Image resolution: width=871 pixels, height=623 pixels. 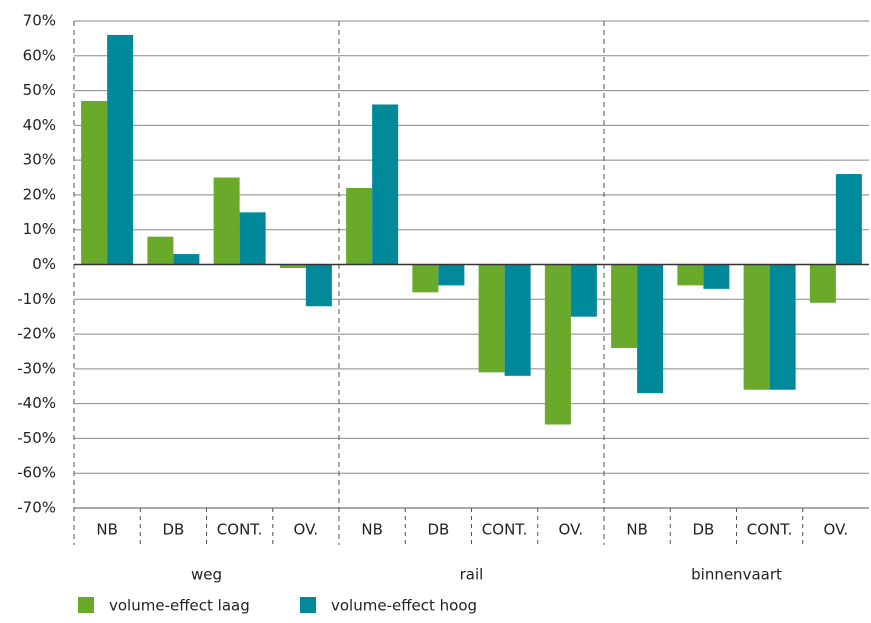 I want to click on y-tick-label: 0%, so click(x=44, y=264).